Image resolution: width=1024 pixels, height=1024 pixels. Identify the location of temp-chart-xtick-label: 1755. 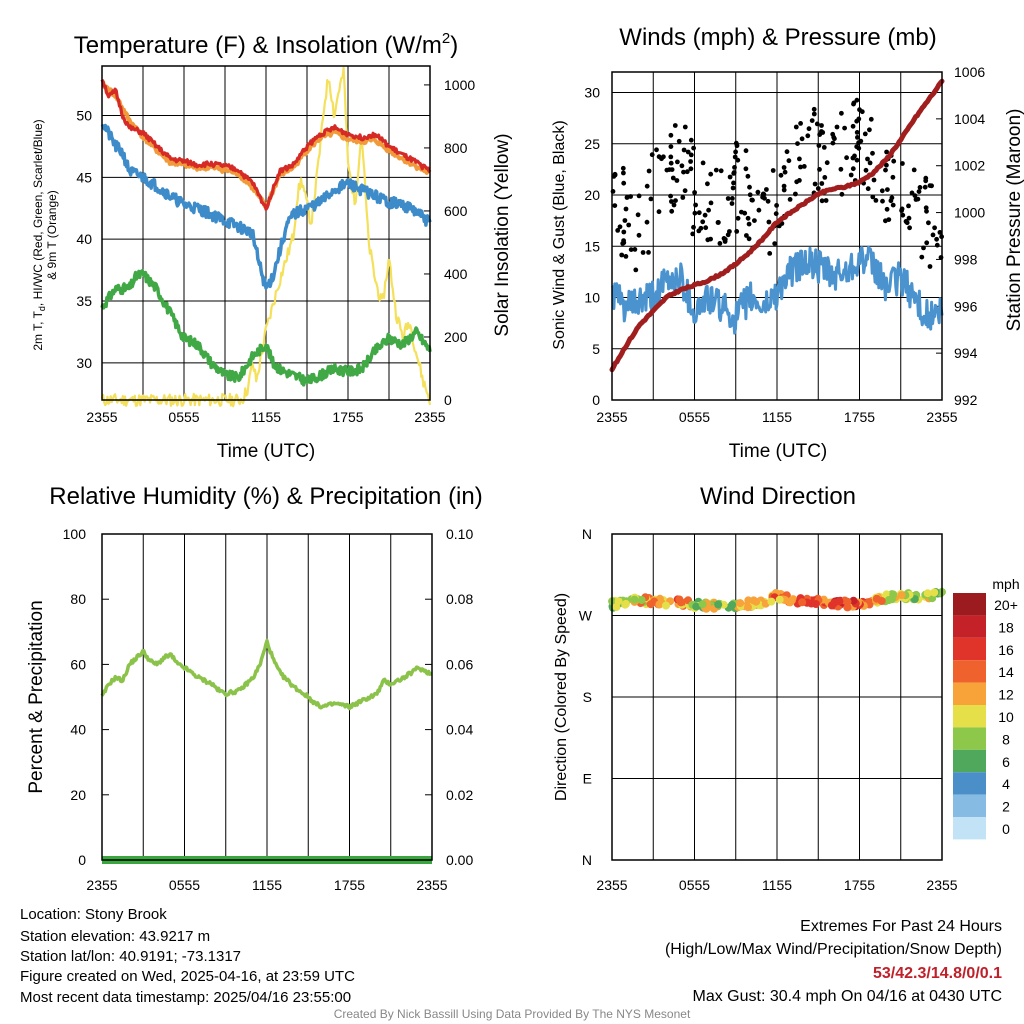
(347, 417).